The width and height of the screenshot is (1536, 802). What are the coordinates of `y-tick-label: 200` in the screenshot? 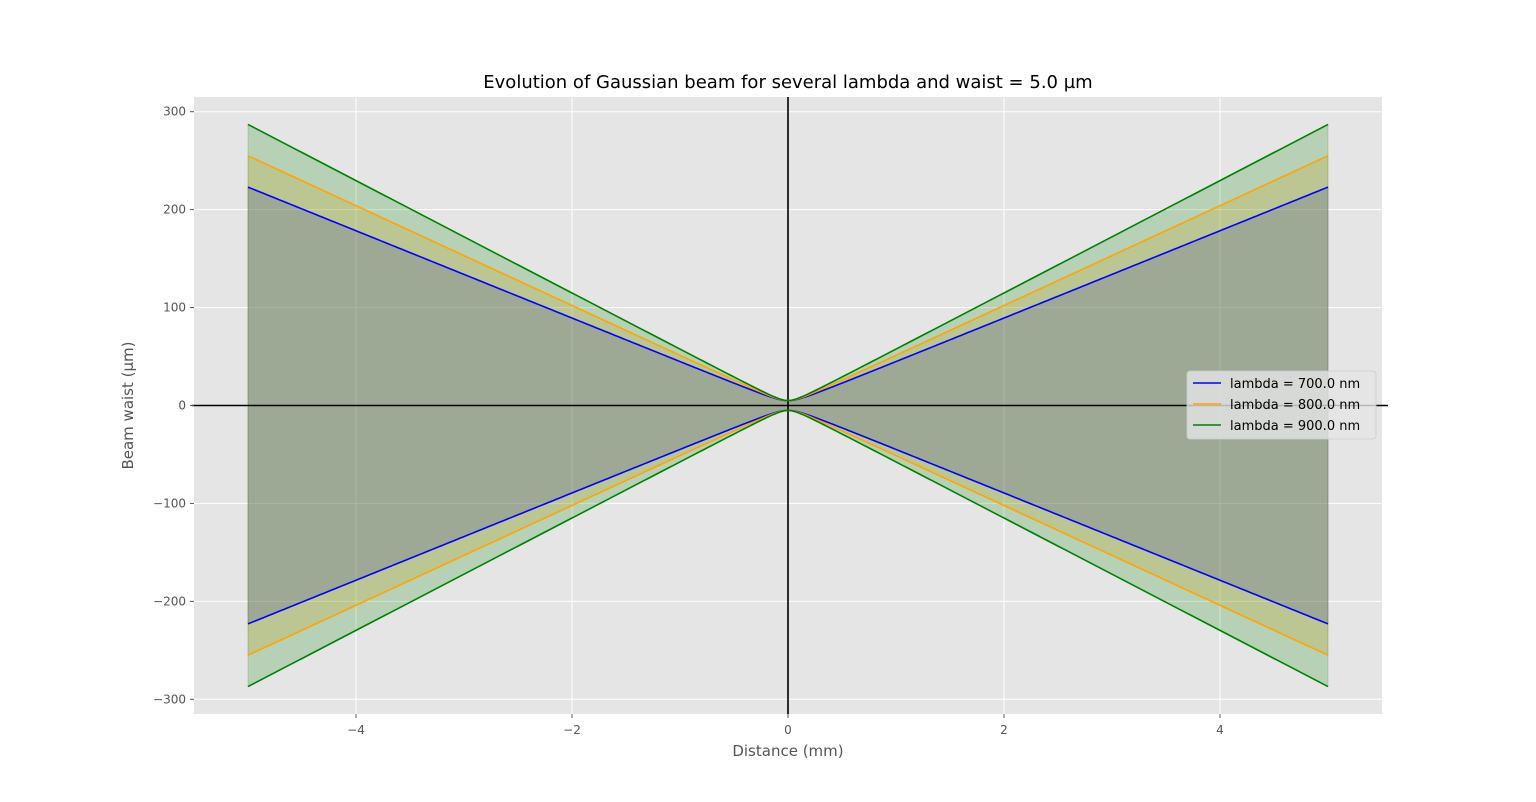 It's located at (174, 210).